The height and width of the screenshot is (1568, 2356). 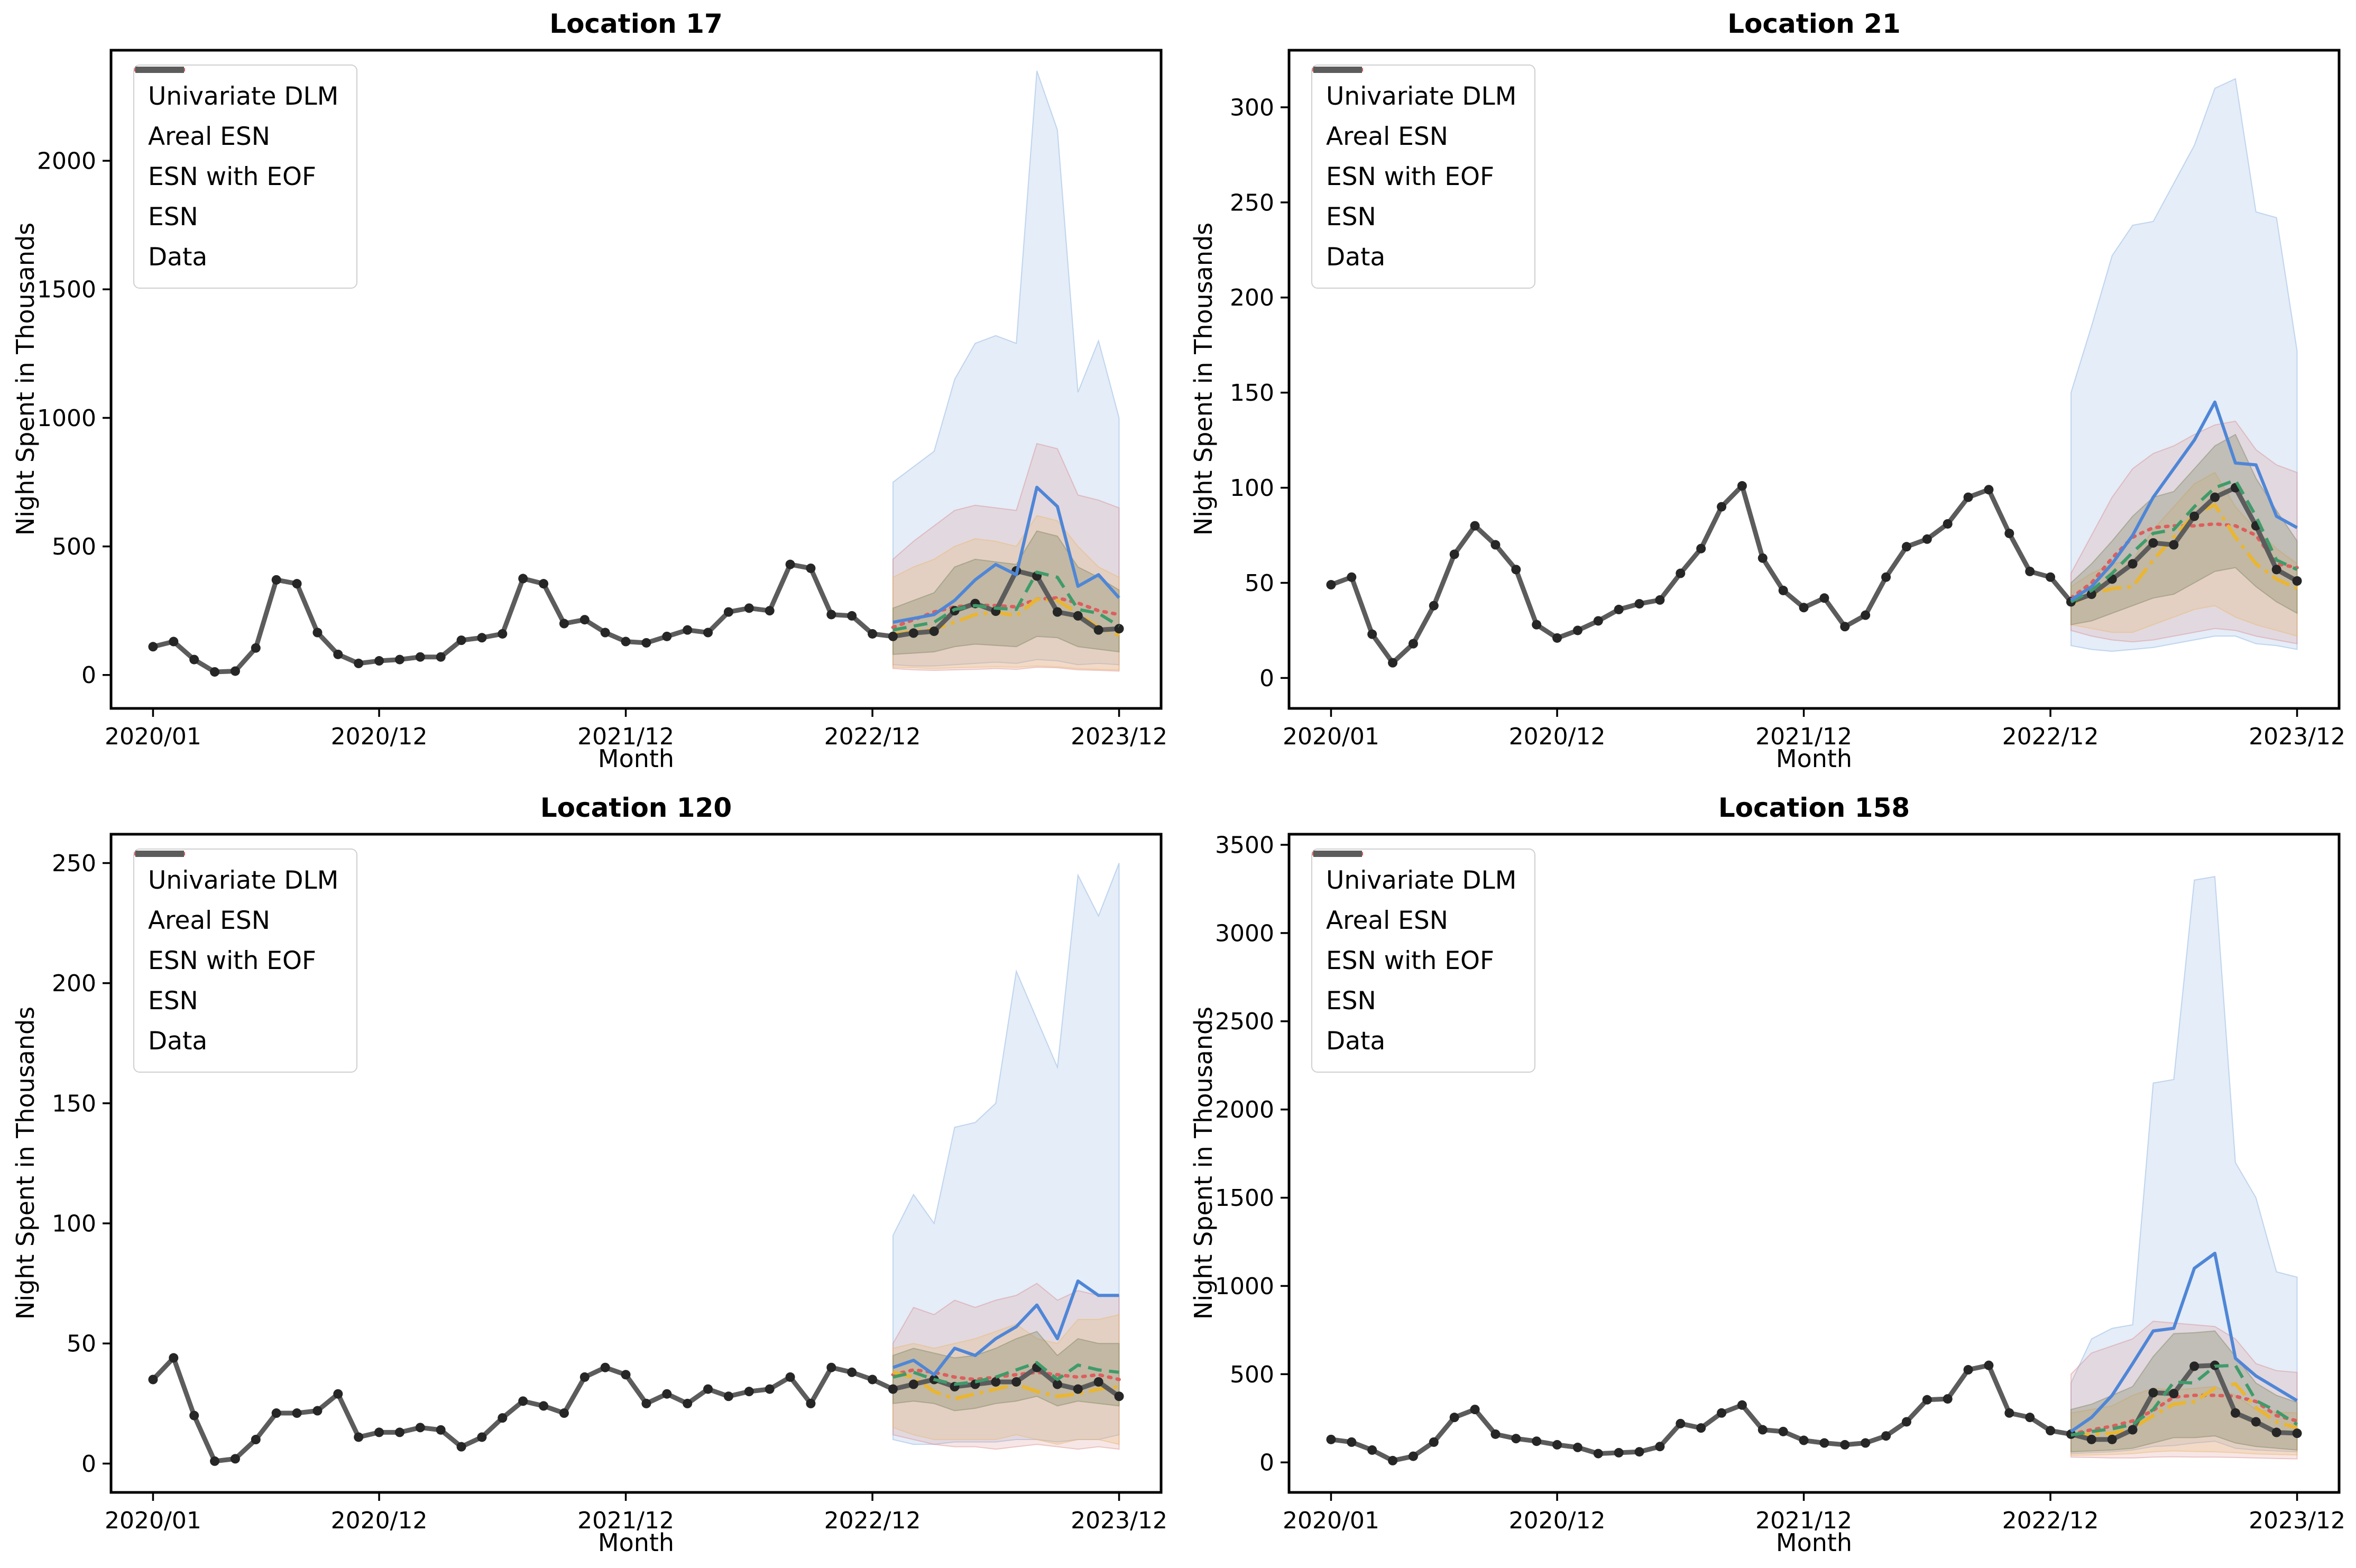 I want to click on data-legend-line-icon, so click(x=1337, y=854).